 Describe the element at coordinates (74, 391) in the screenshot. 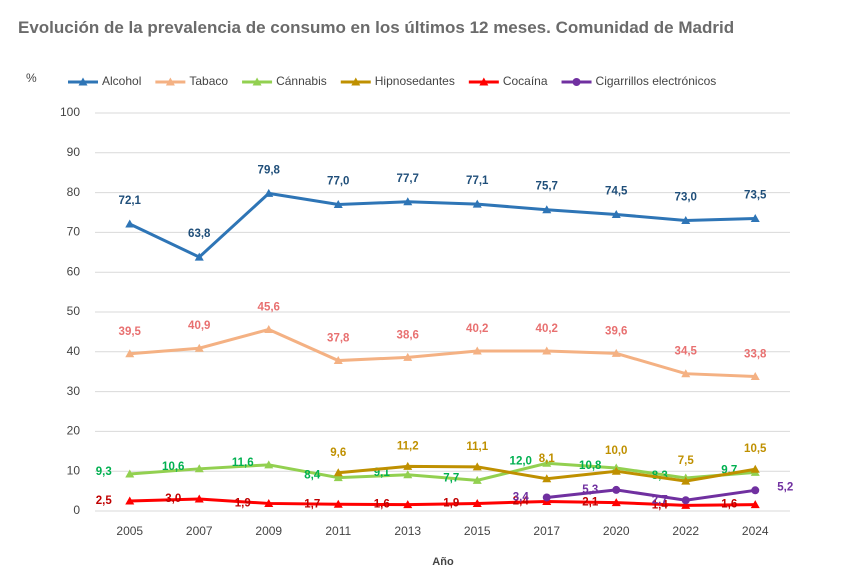

I see `y-tick-label: 30` at that location.